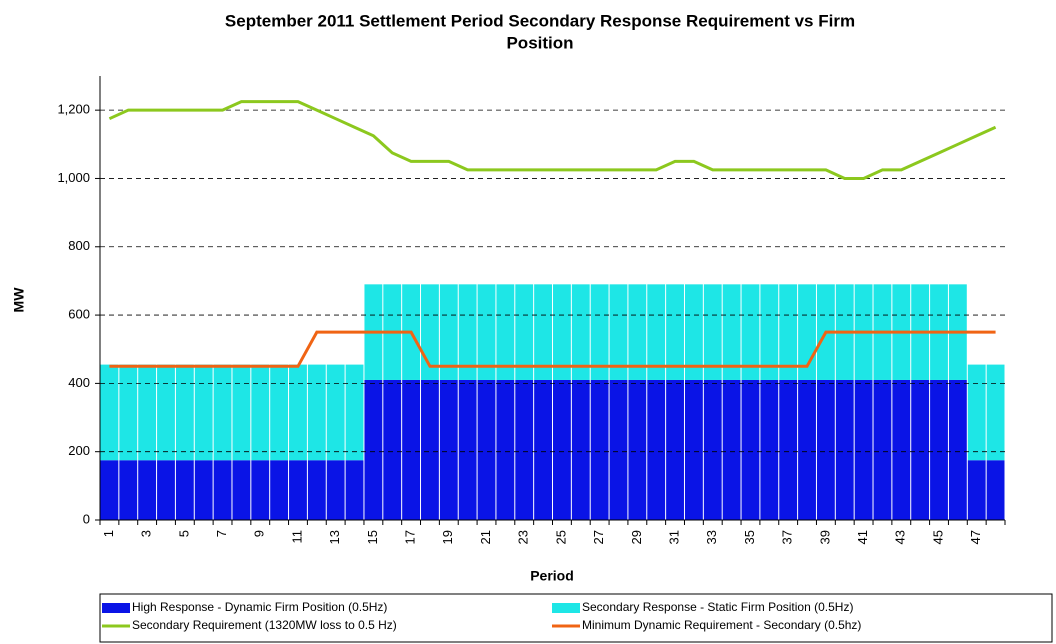  I want to click on x-tick-label: 37, so click(787, 537).